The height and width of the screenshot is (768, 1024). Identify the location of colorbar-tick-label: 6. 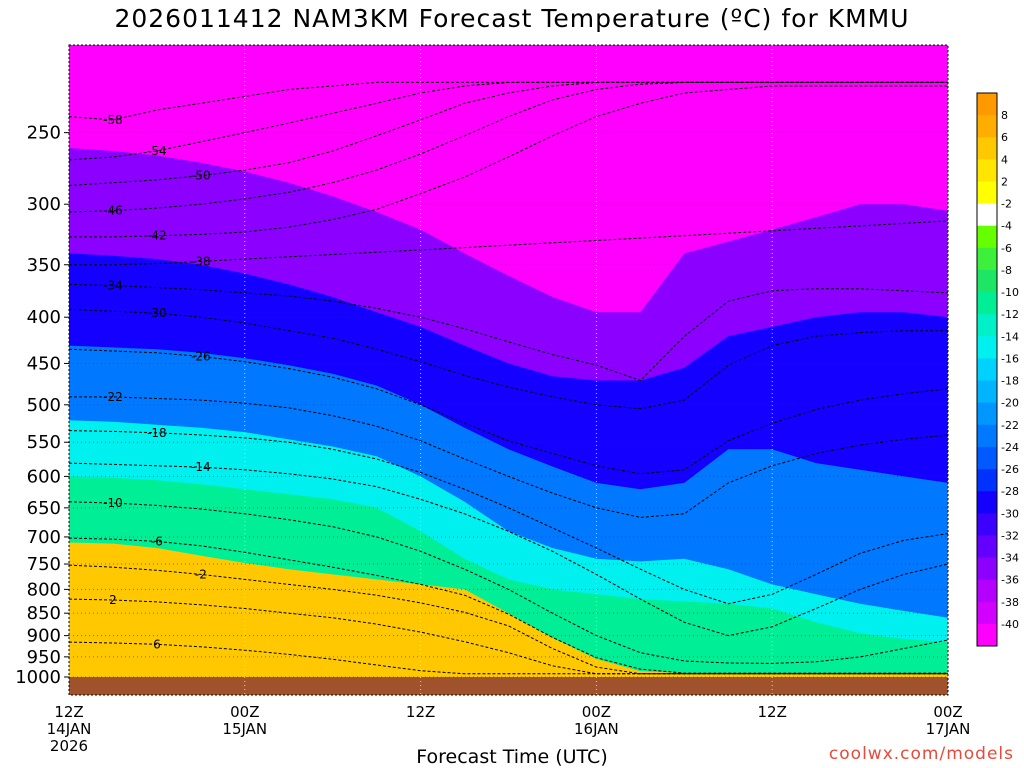
(1004, 137).